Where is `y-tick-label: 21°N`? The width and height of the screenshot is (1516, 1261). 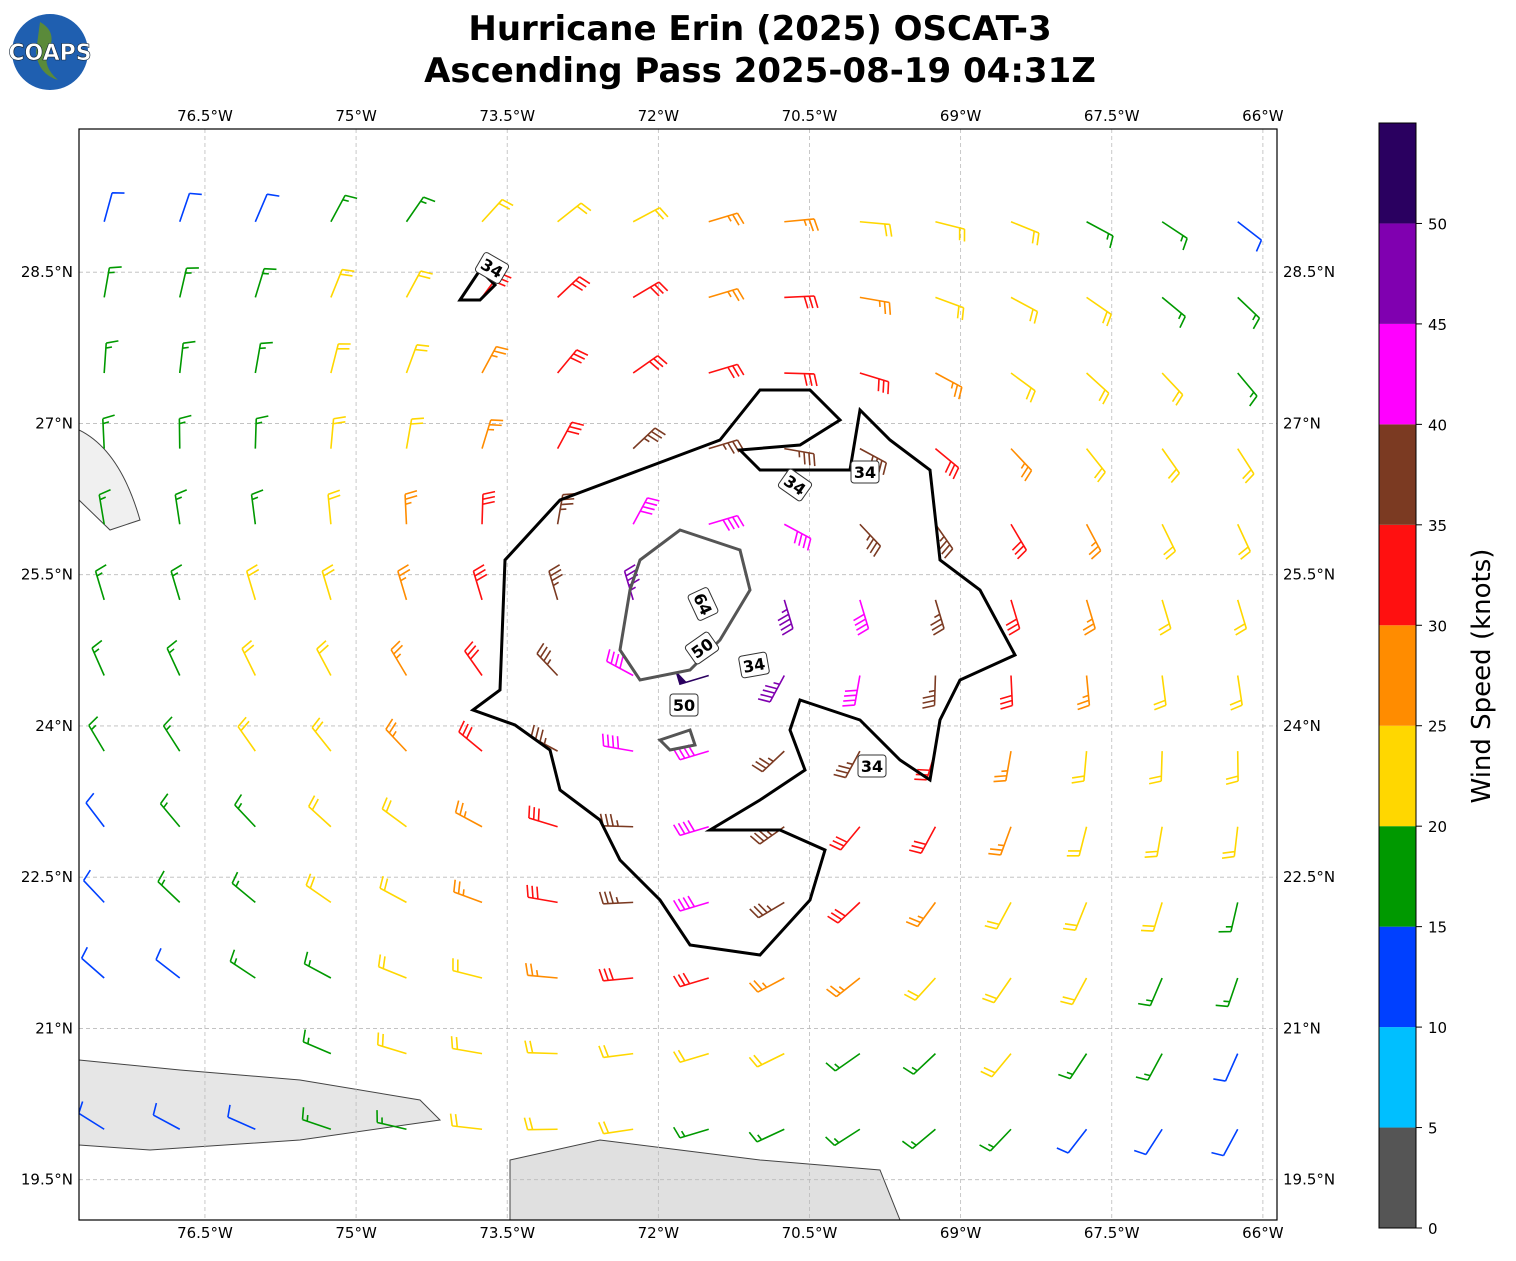
y-tick-label: 21°N is located at coordinates (1302, 1028).